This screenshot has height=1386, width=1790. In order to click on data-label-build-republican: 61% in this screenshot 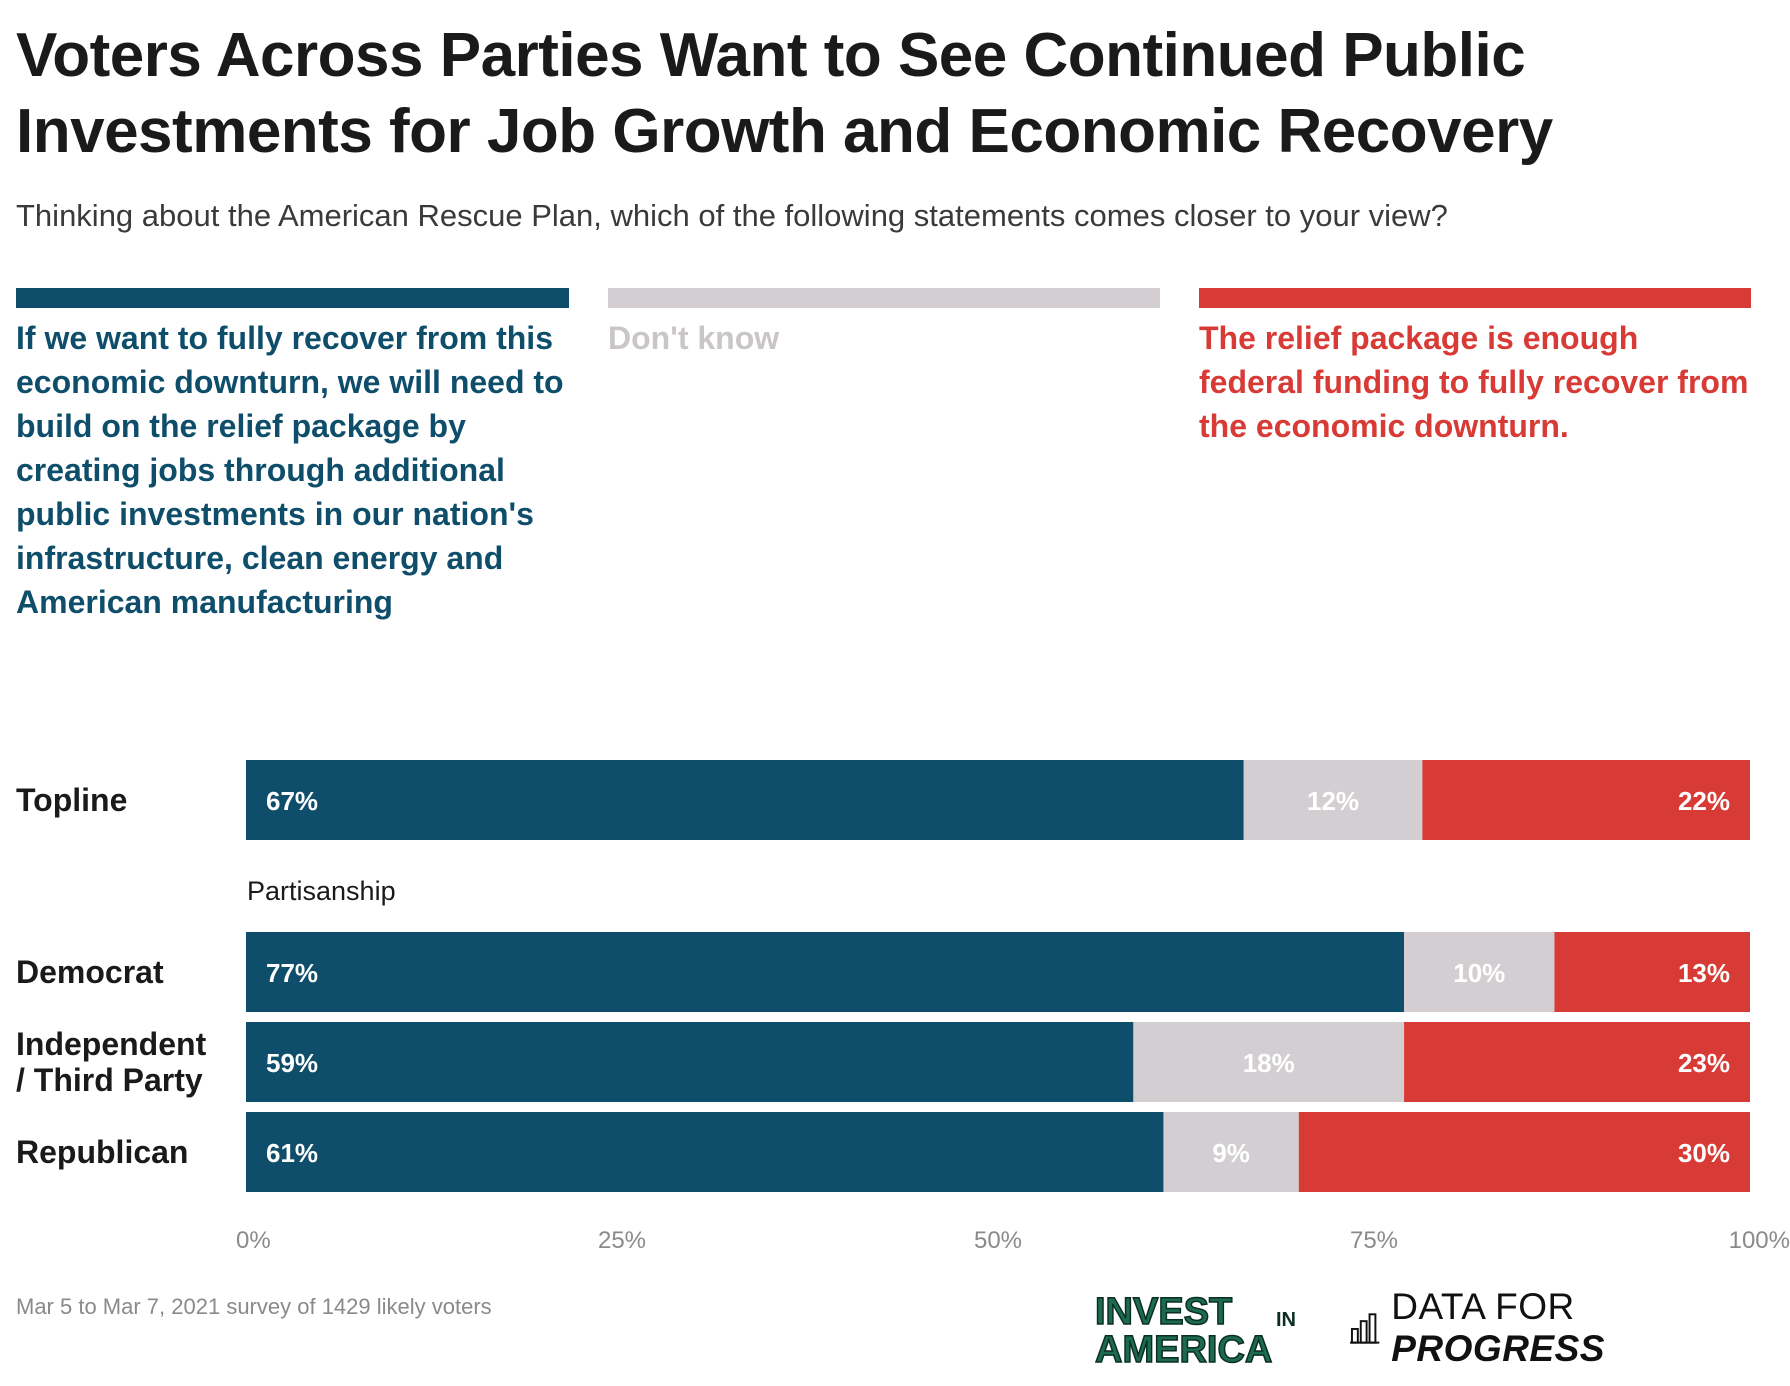, I will do `click(292, 1153)`.